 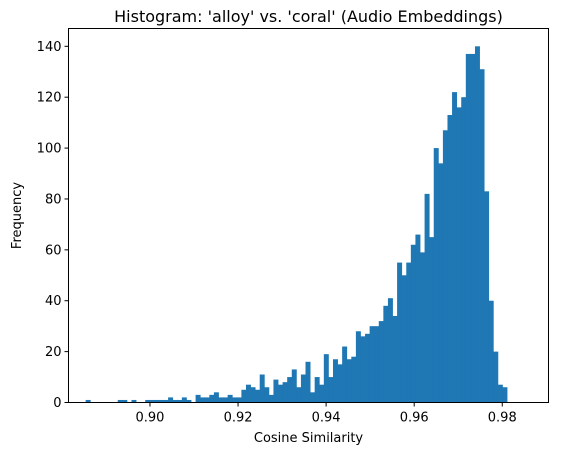 I want to click on x-tick-label: 0.94, so click(x=326, y=418).